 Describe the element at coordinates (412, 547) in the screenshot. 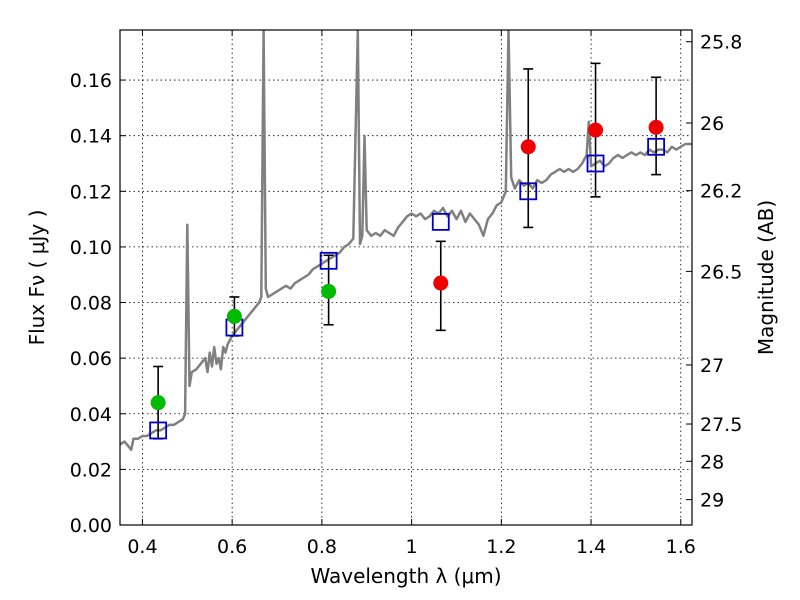

I see `x-tick-label: 1` at that location.